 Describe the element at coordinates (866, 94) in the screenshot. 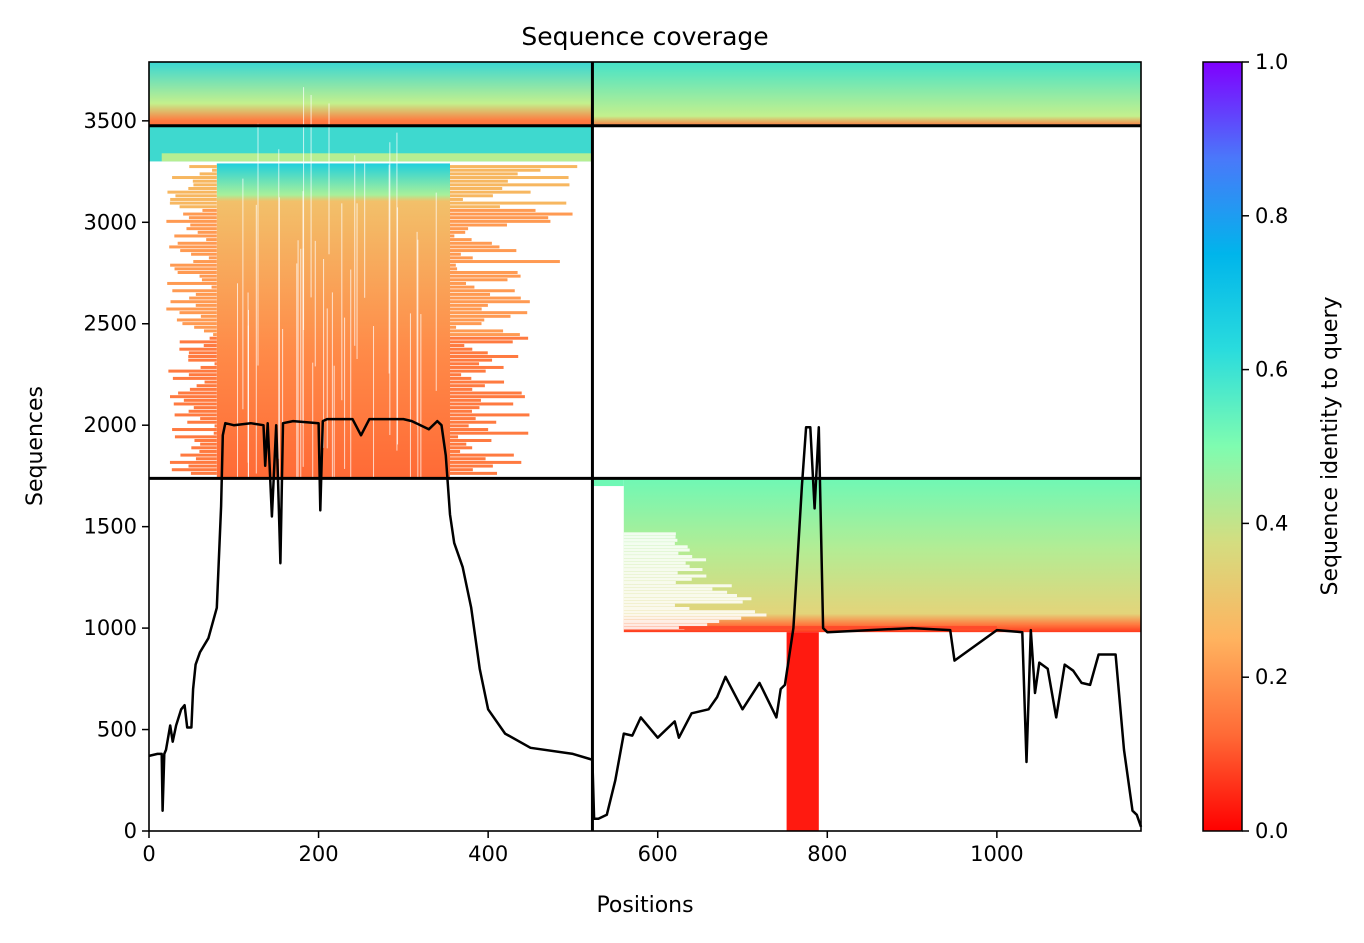

I see `block-top-right` at that location.